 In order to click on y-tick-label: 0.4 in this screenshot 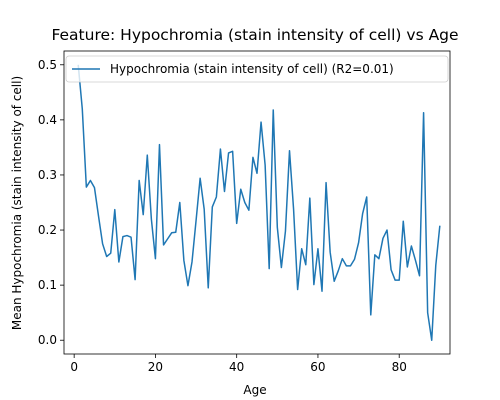, I will do `click(47, 120)`.